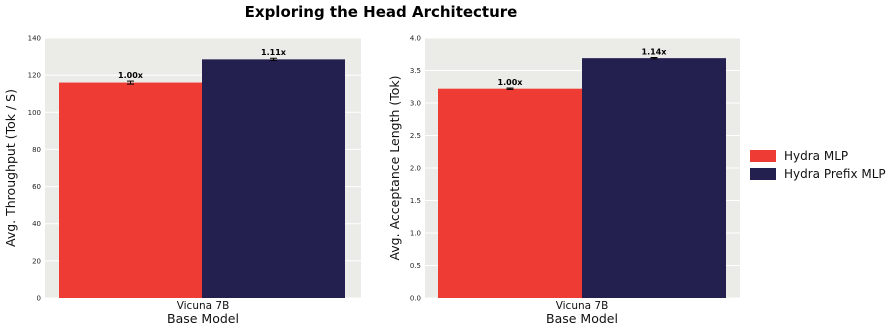 This screenshot has width=890, height=326. I want to click on chart-1-bar-hydra-prefix-mlp, so click(273, 178).